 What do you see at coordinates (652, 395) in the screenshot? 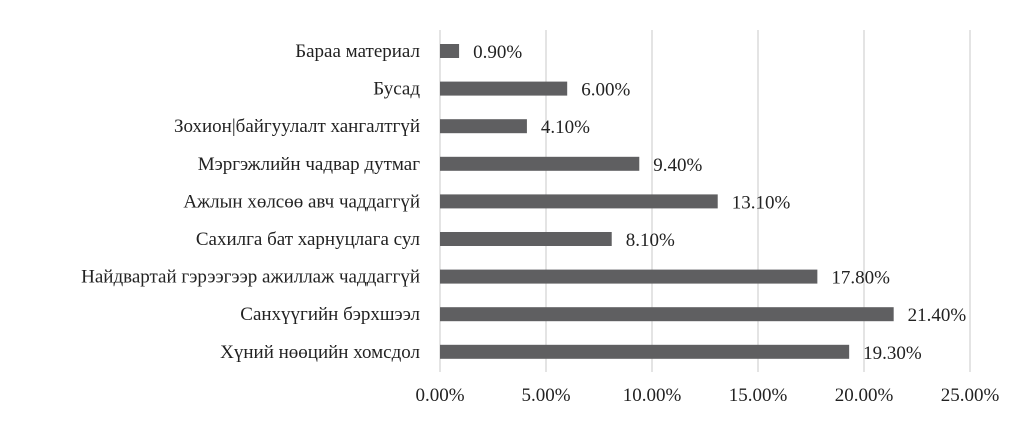
I see `x-tick-label: 10.00%` at bounding box center [652, 395].